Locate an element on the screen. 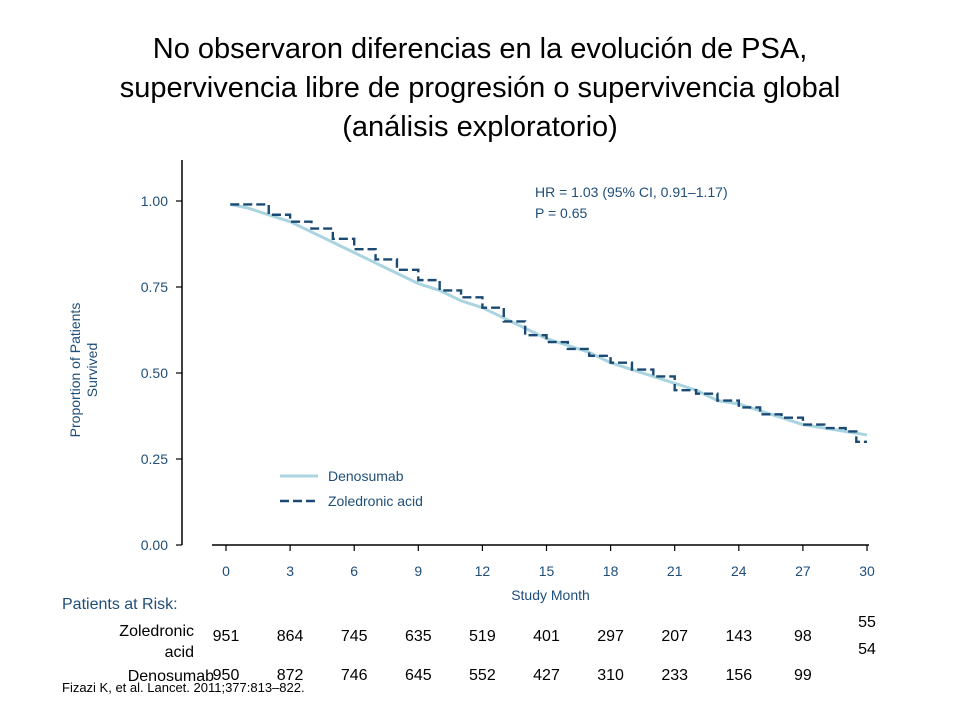 Image resolution: width=960 pixels, height=720 pixels. y-tick-label: 0.25 is located at coordinates (154, 459).